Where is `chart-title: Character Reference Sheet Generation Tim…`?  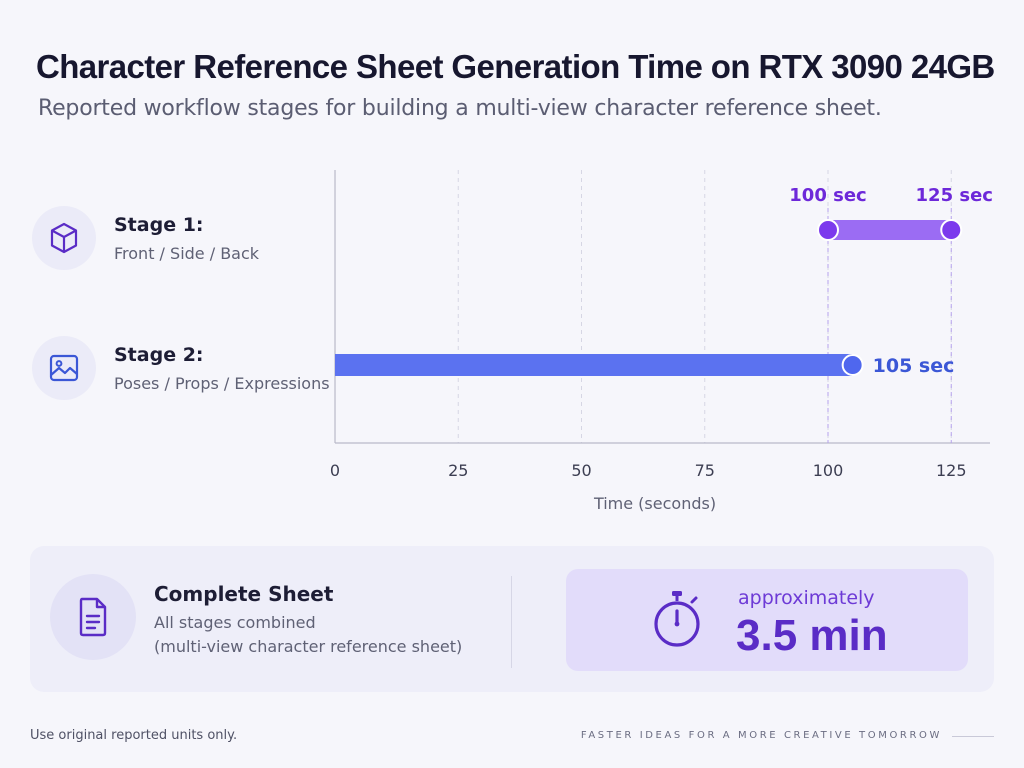
chart-title: Character Reference Sheet Generation Tim… is located at coordinates (515, 66).